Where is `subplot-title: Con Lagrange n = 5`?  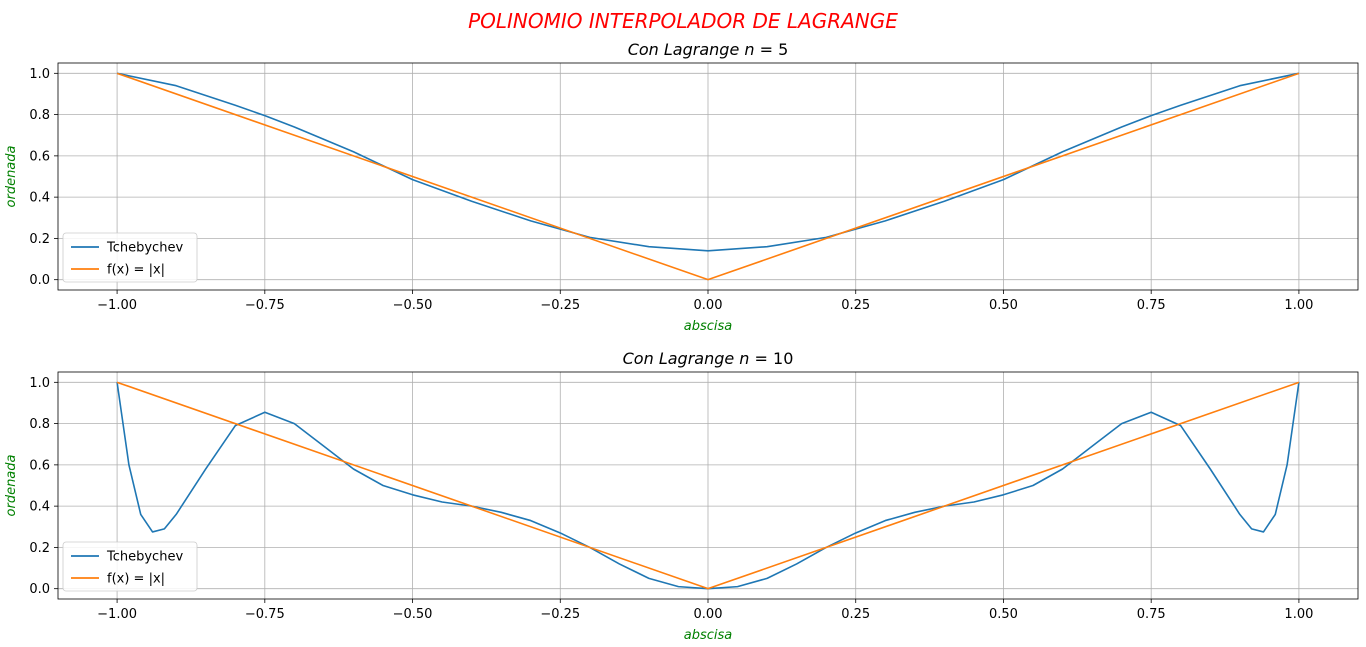 subplot-title: Con Lagrange n = 5 is located at coordinates (708, 49).